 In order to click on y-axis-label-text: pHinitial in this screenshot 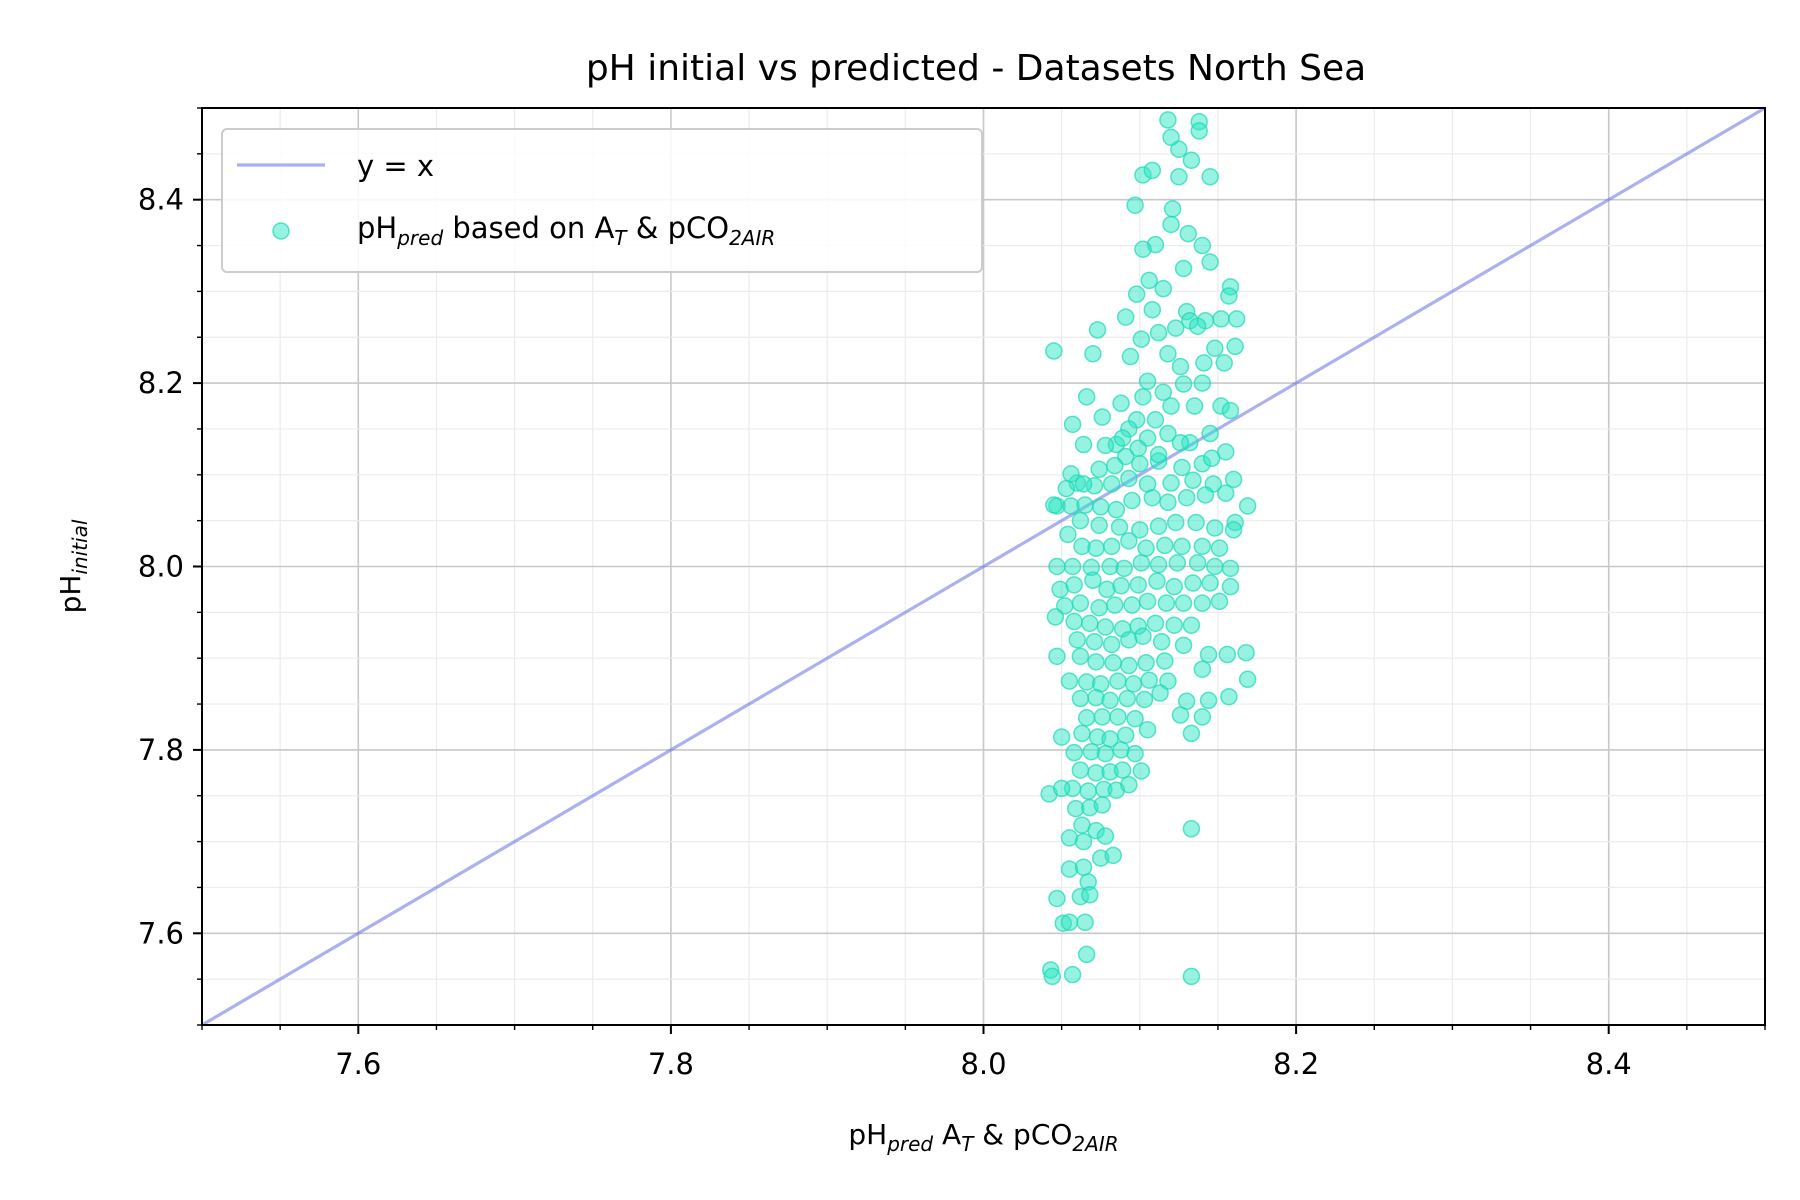, I will do `click(73, 566)`.